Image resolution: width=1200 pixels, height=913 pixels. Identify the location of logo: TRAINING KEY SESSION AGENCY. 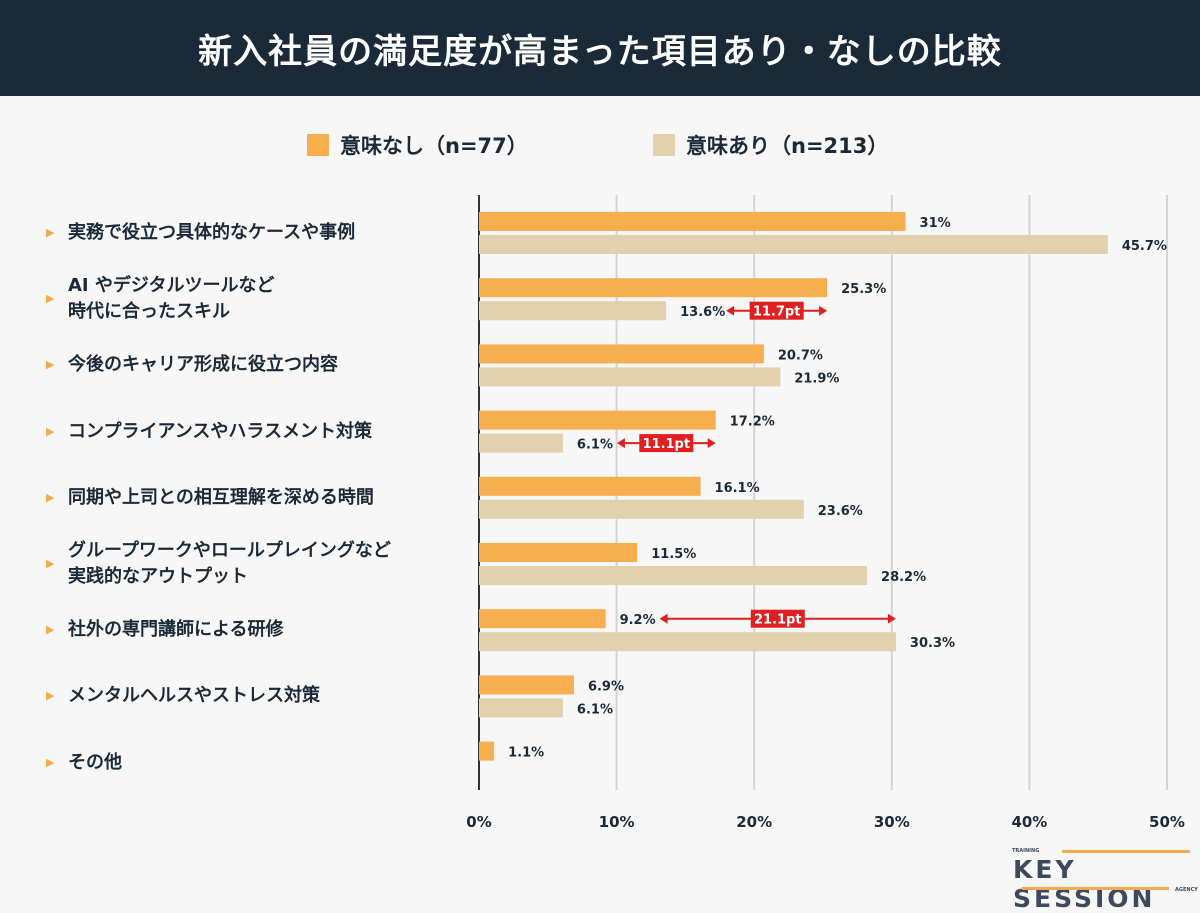
(1104, 879).